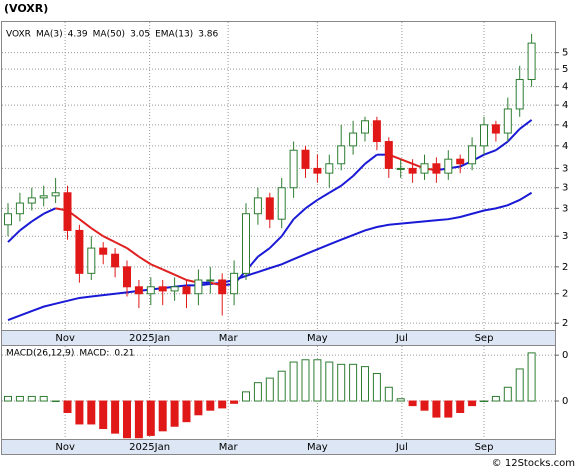  I want to click on legend-text: MACD:, so click(94, 354).